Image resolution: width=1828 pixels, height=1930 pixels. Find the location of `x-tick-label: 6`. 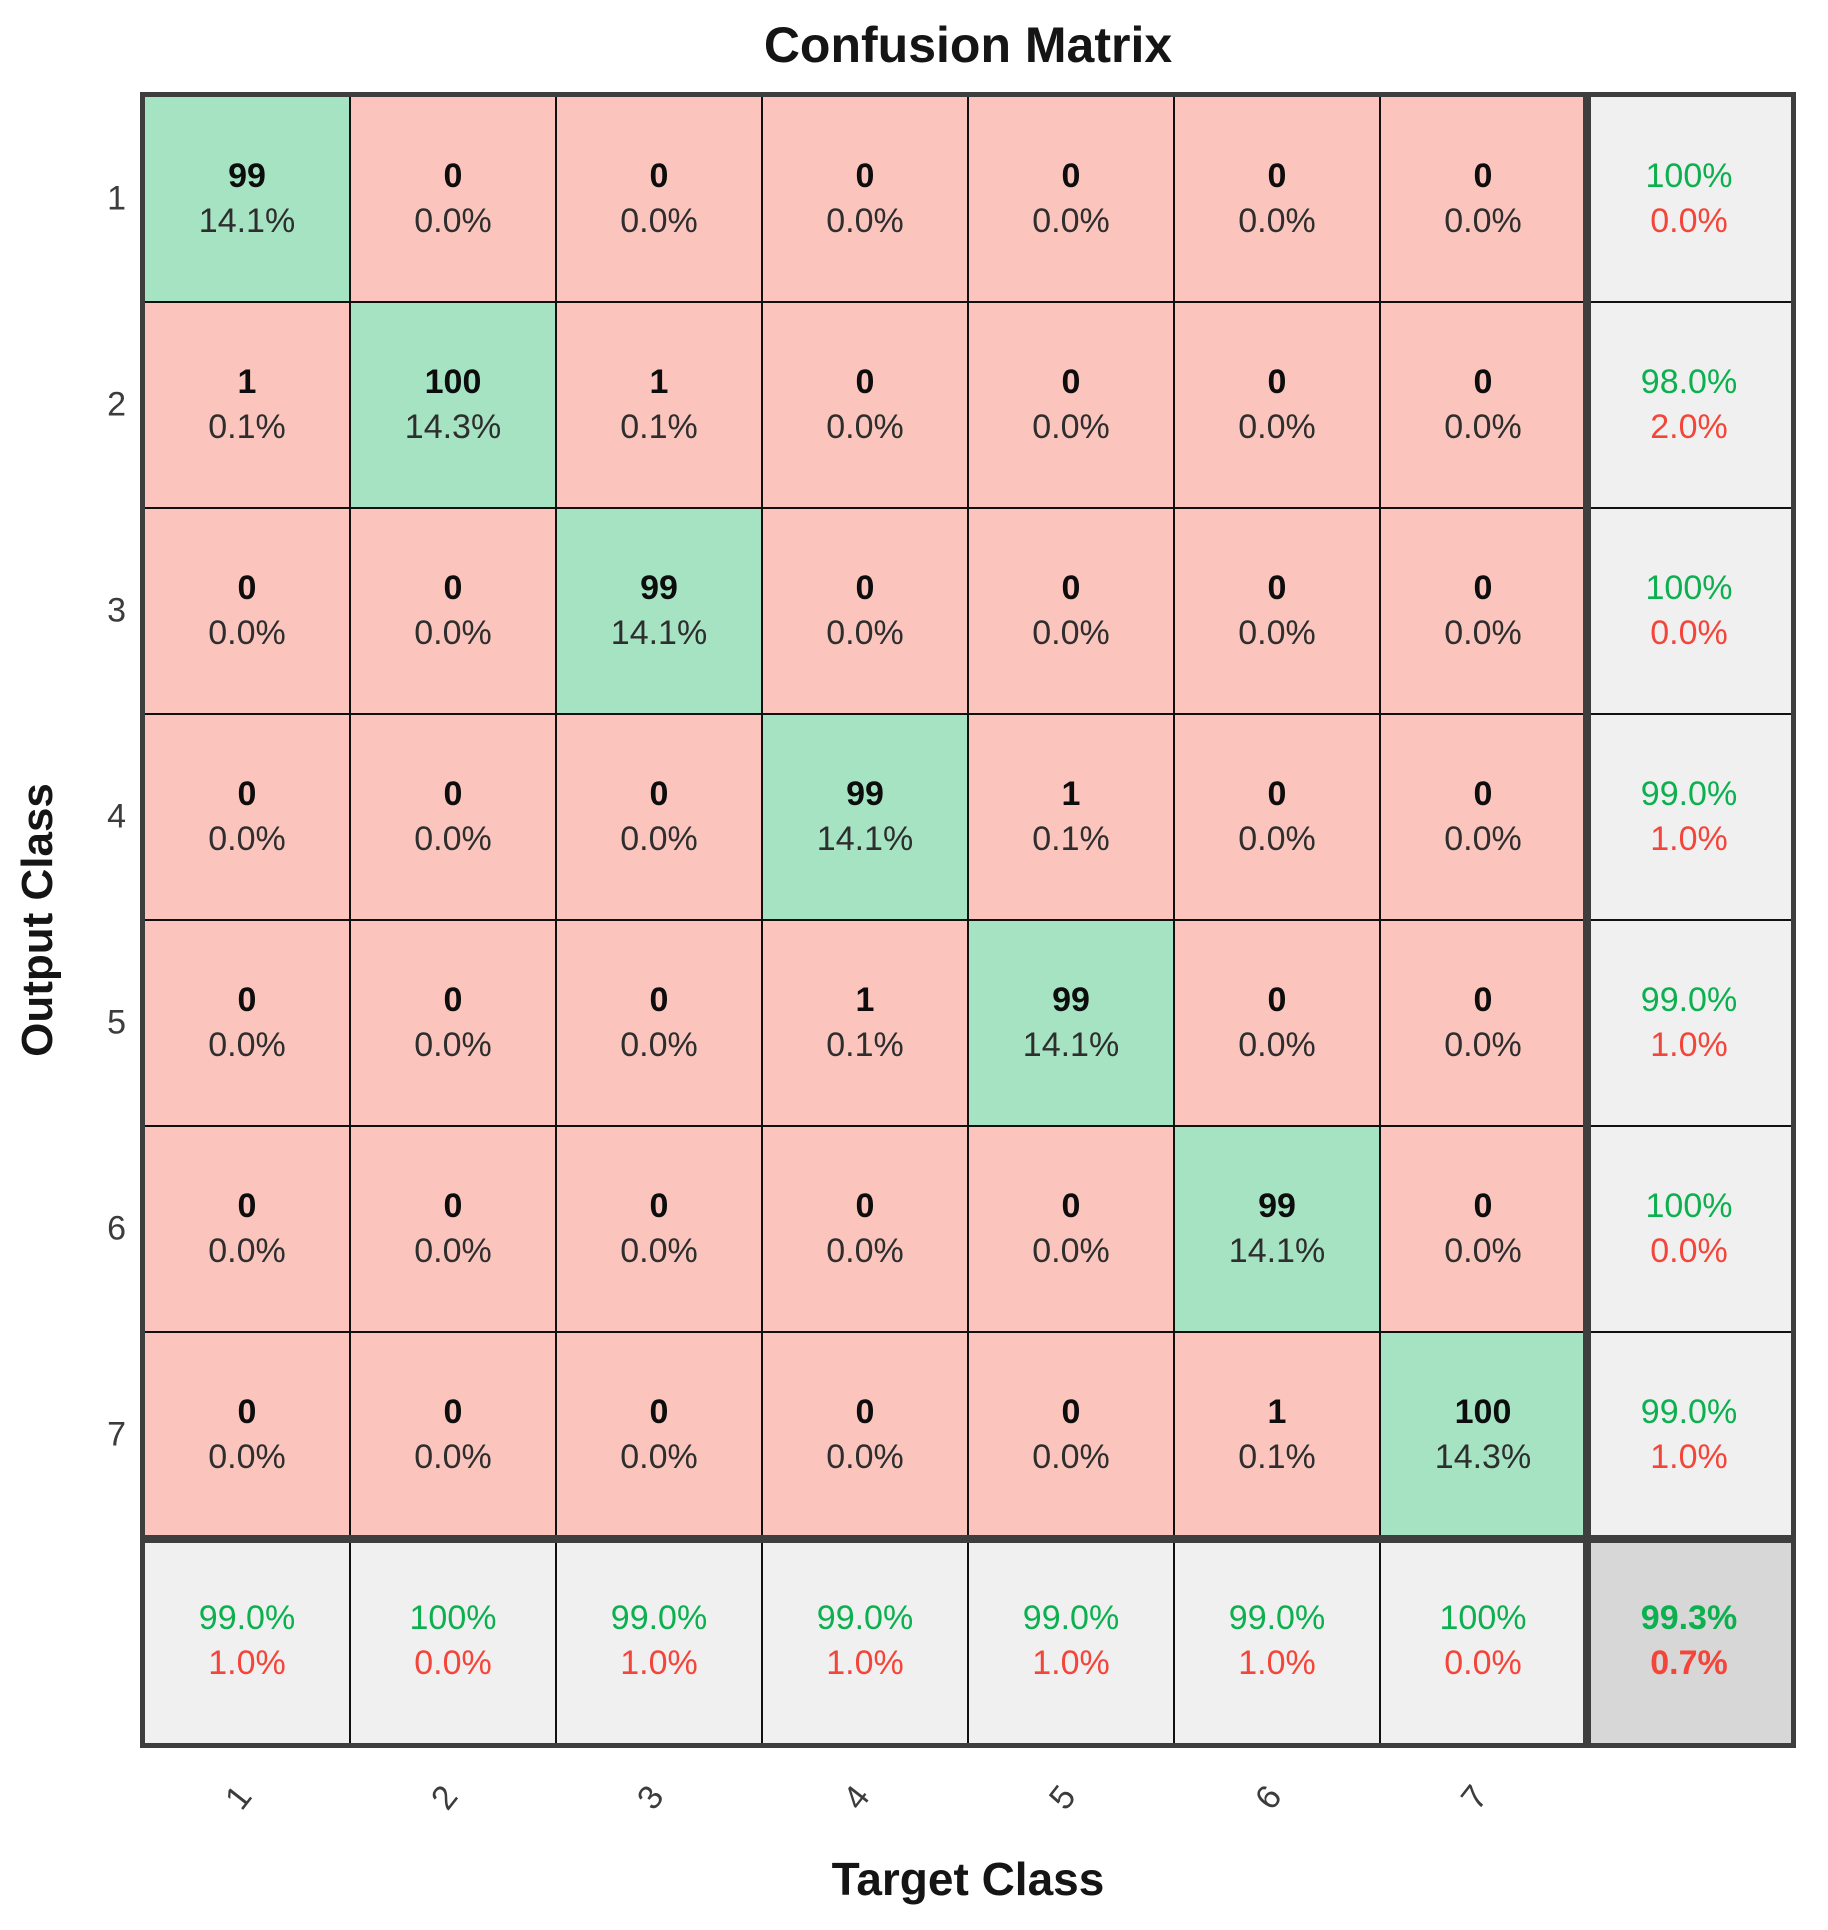

x-tick-label: 6 is located at coordinates (1268, 1797).